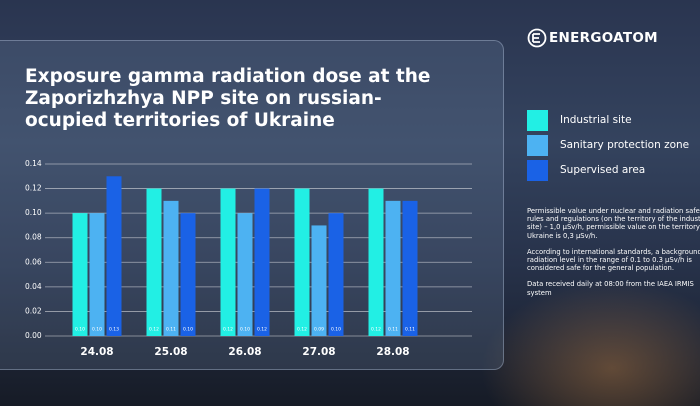  I want to click on y-tick-label: 0.04, so click(33, 286).